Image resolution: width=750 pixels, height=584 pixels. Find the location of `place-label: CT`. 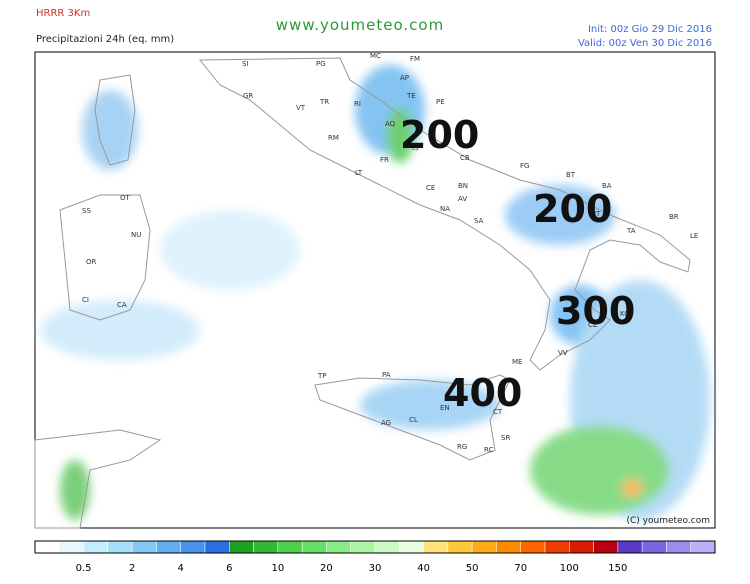

place-label: CT is located at coordinates (498, 412).